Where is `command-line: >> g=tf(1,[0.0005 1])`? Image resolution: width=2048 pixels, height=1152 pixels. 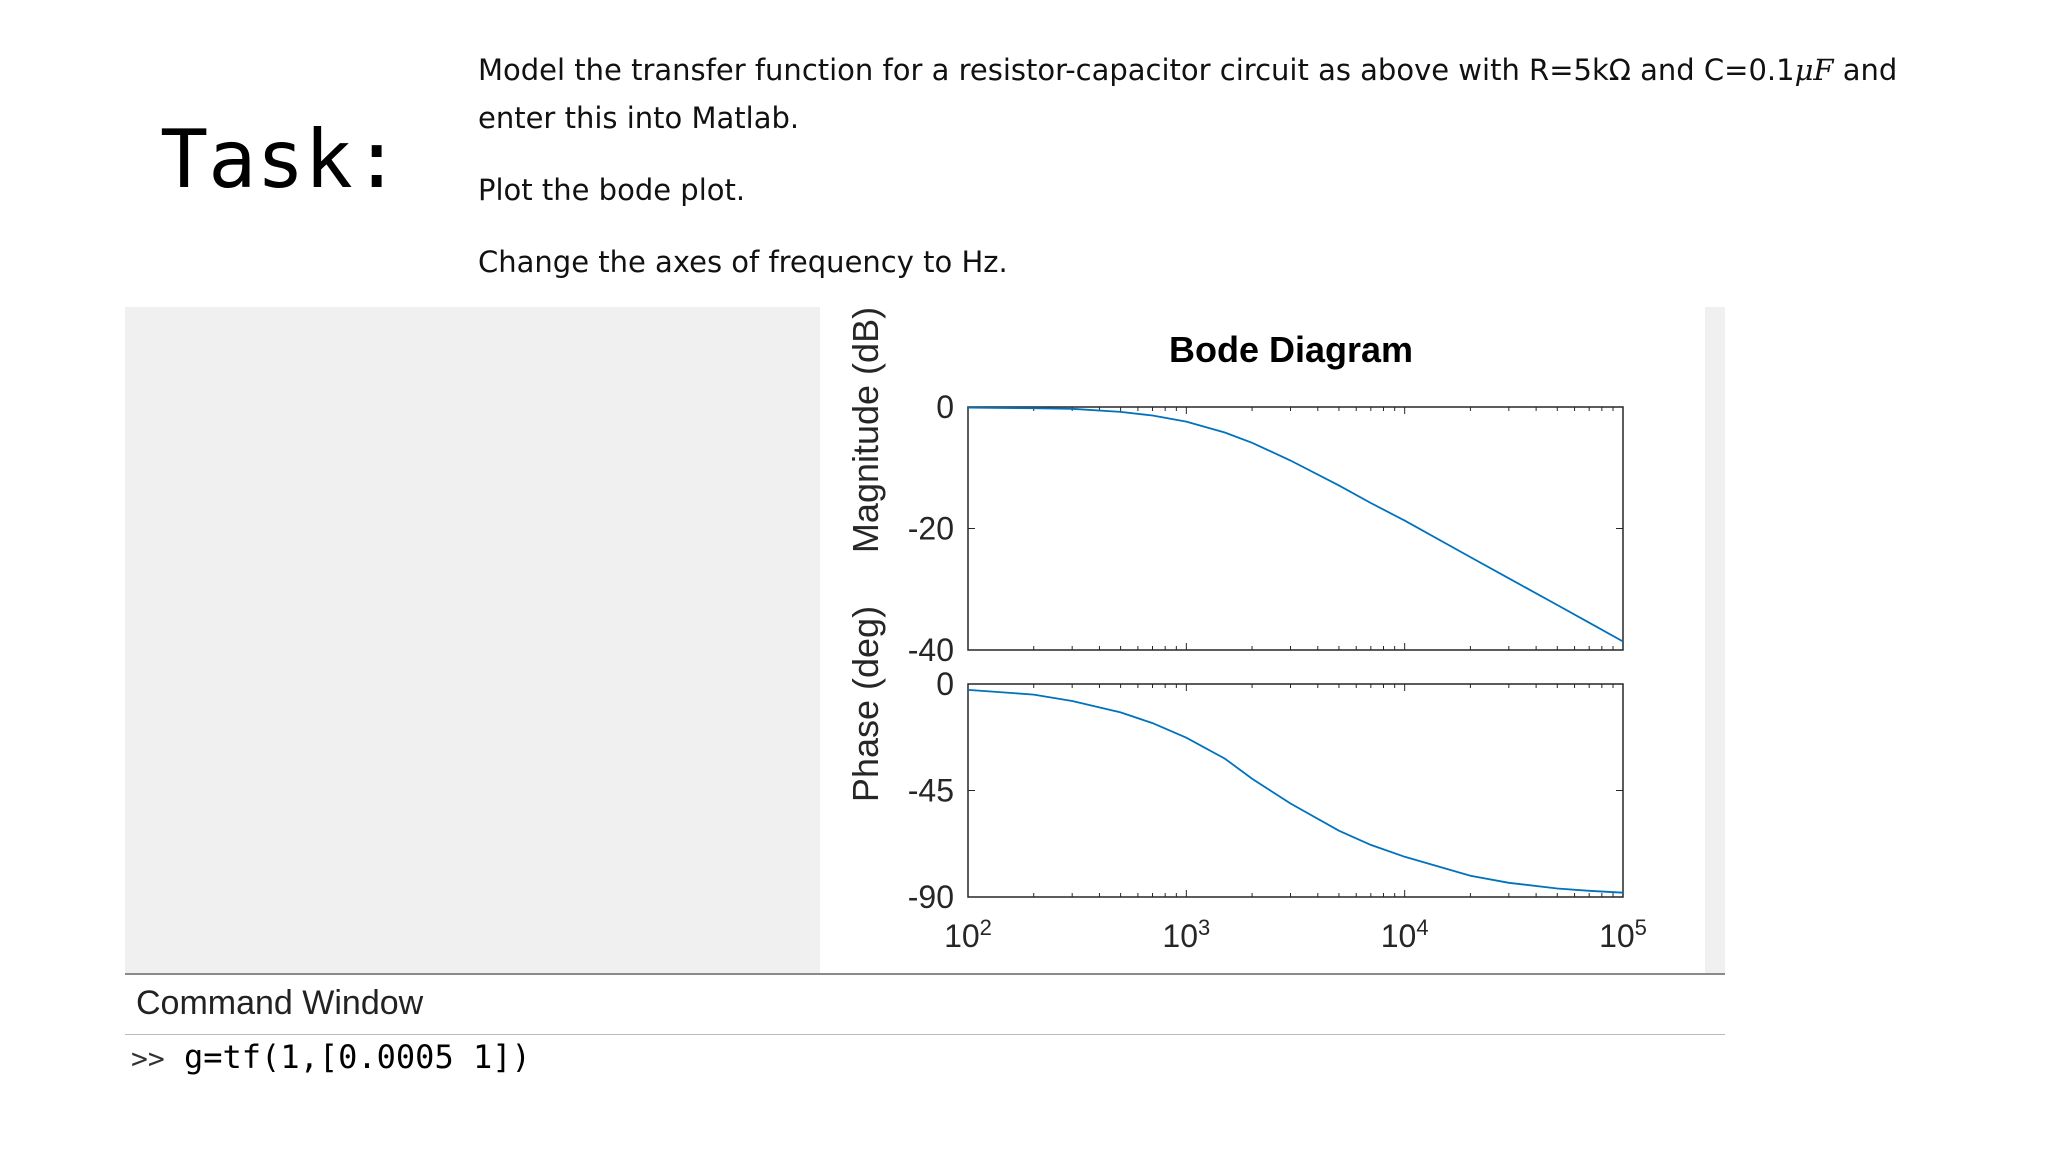
command-line: >> g=tf(1,[0.0005 1]) is located at coordinates (331, 1057).